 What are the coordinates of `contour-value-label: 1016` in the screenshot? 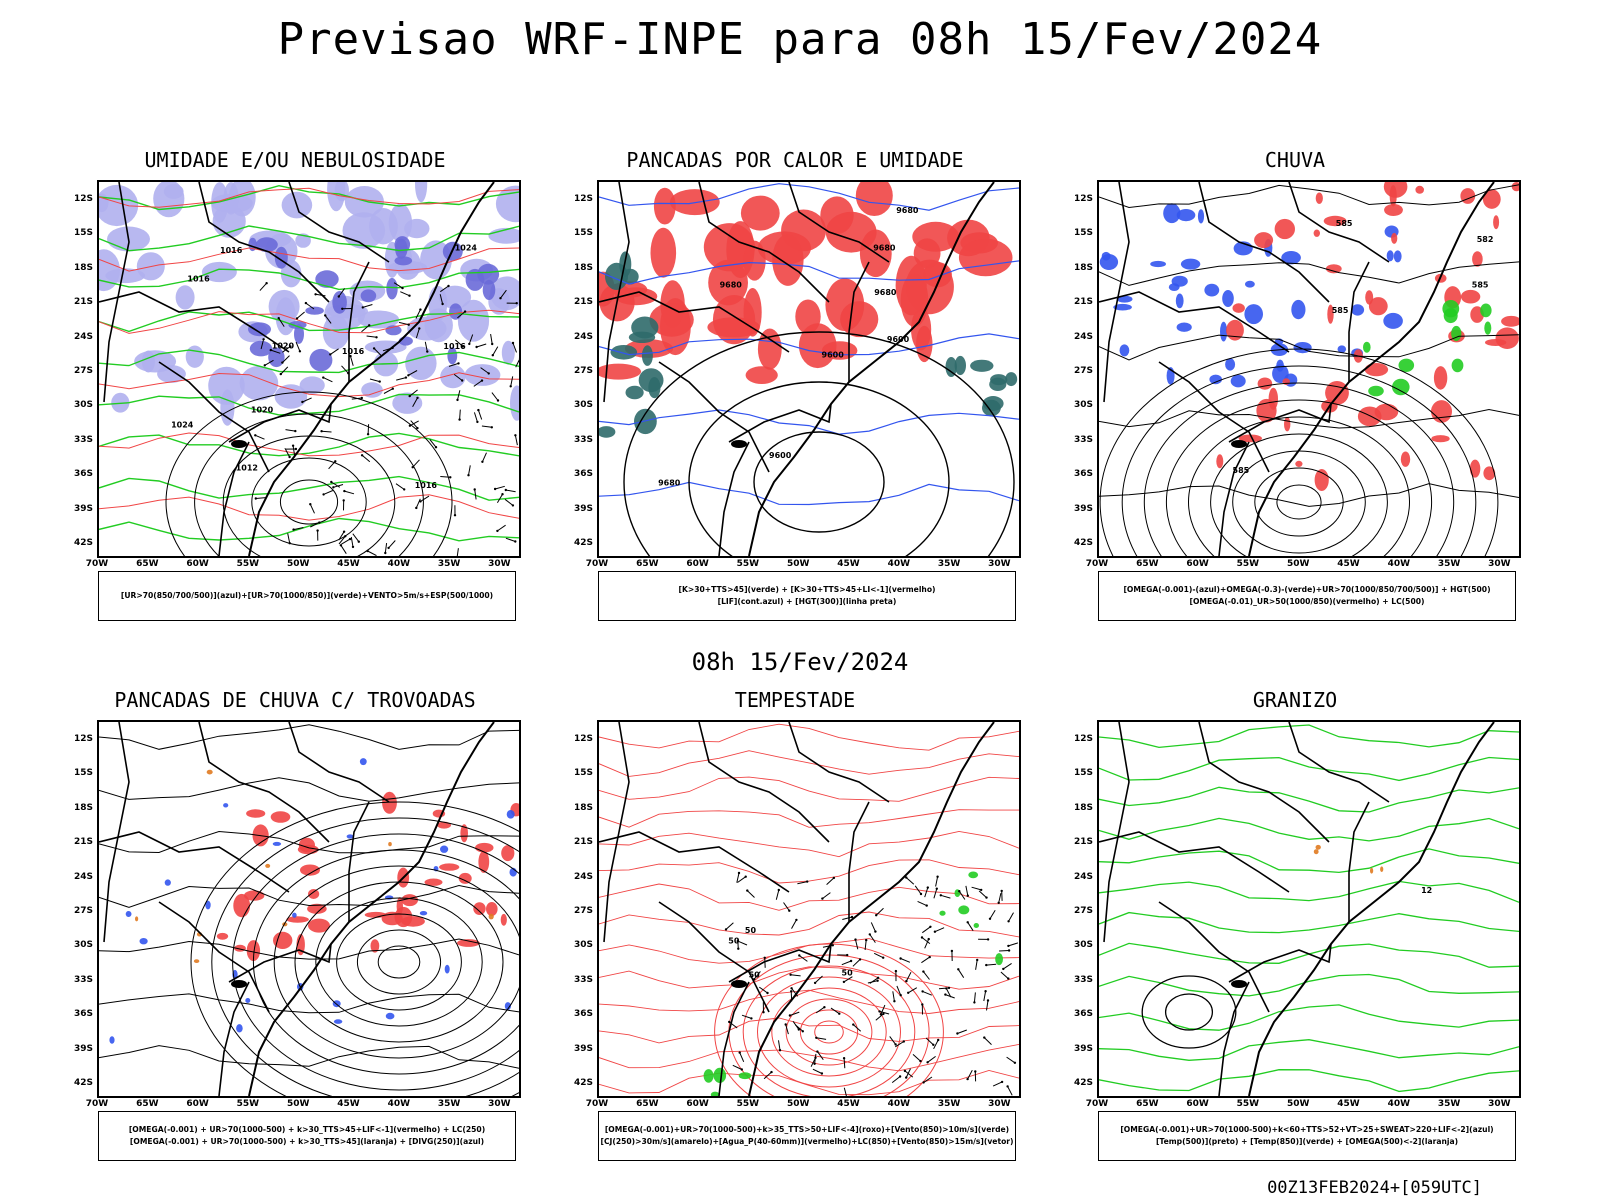 It's located at (231, 250).